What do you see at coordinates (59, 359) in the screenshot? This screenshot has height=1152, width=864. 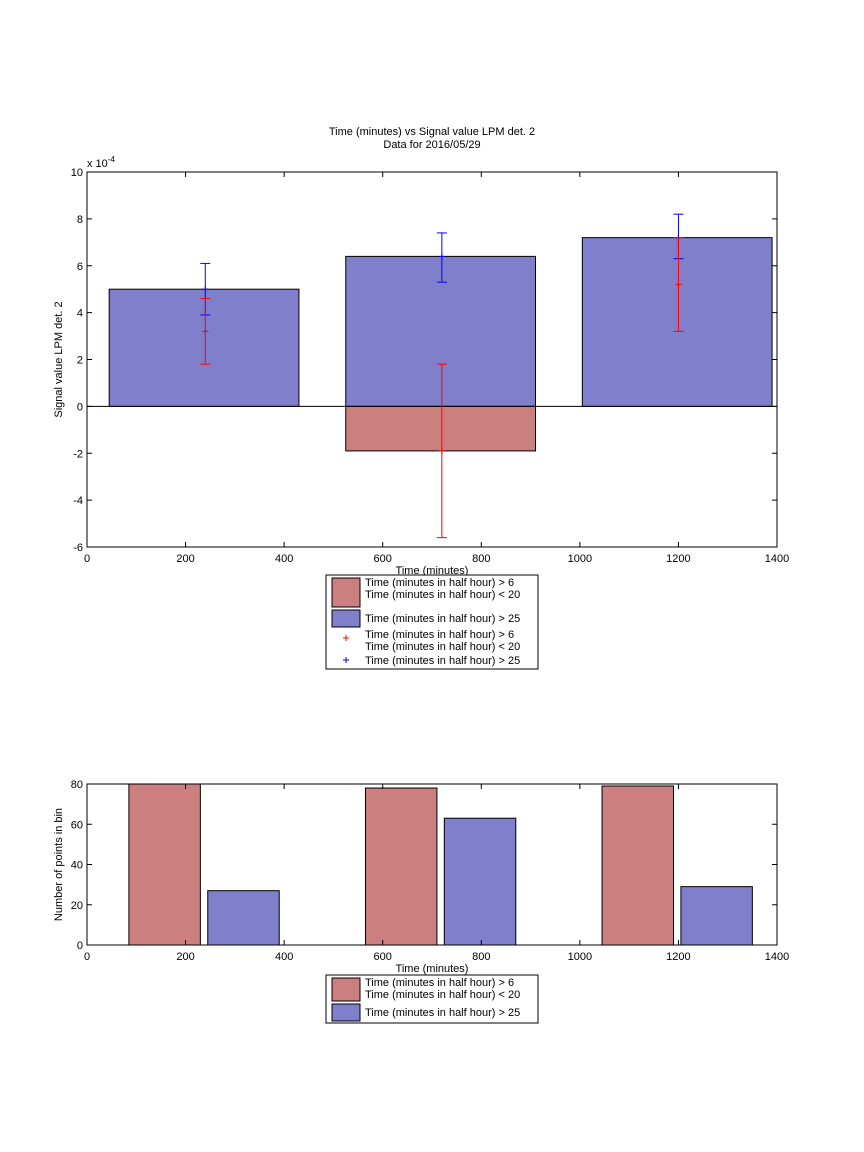 I see `y-axis-label: Signal value LPM det. 2` at bounding box center [59, 359].